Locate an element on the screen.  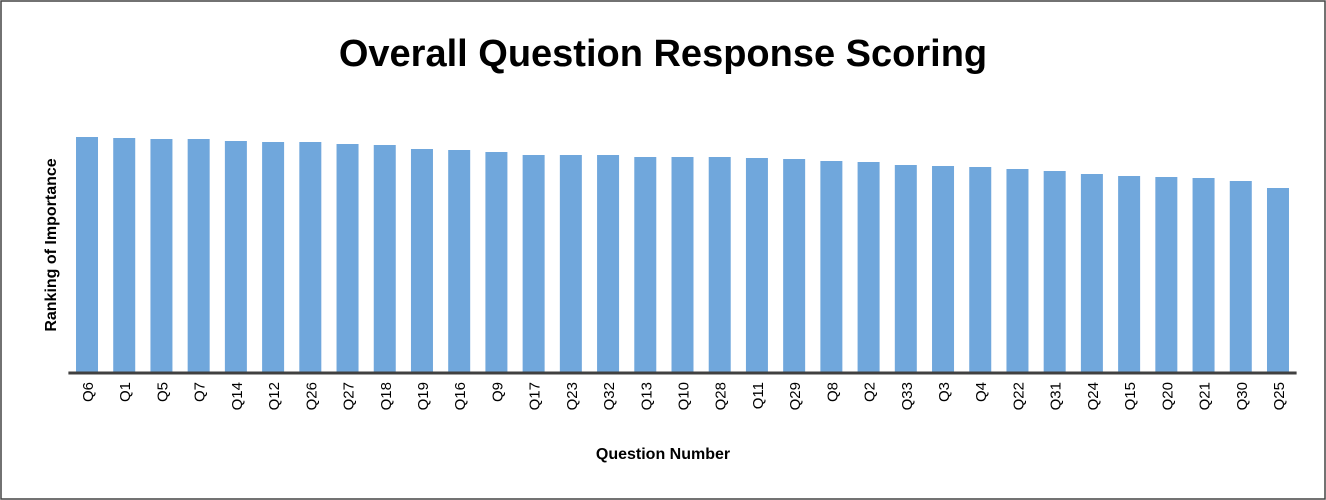
x-tick-label: Q25 is located at coordinates (1279, 396).